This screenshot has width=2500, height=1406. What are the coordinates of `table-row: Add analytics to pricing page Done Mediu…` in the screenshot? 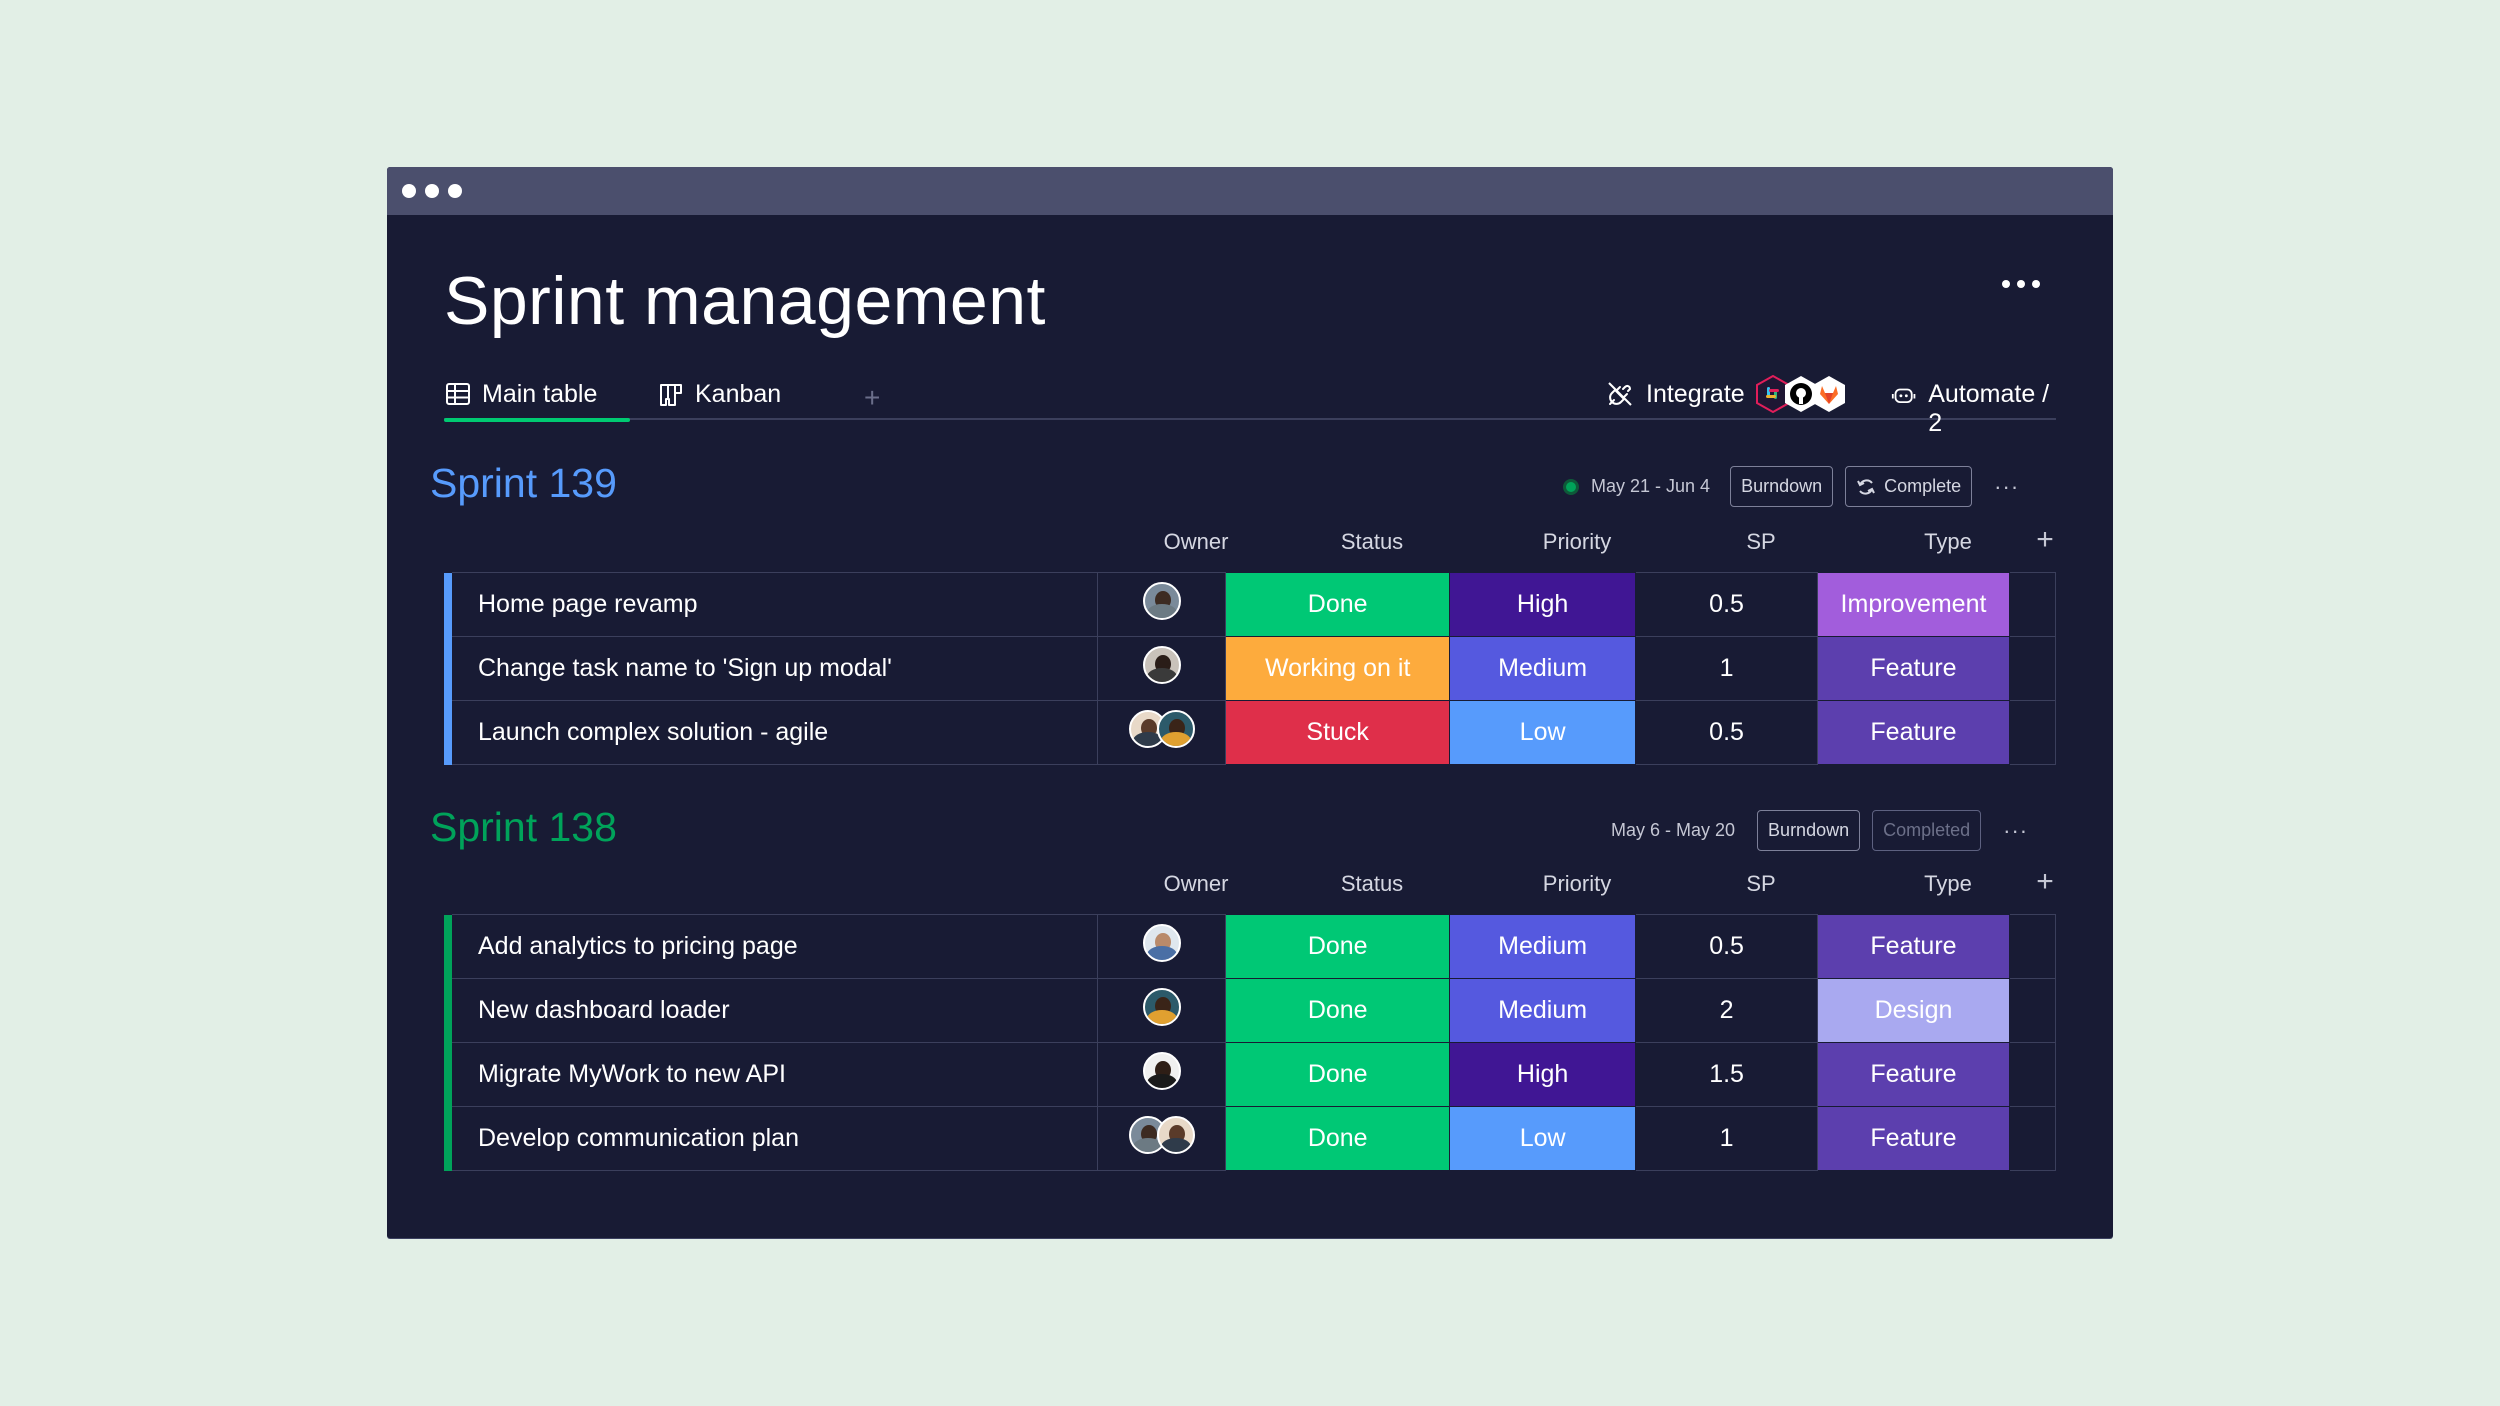 It's located at (1250, 946).